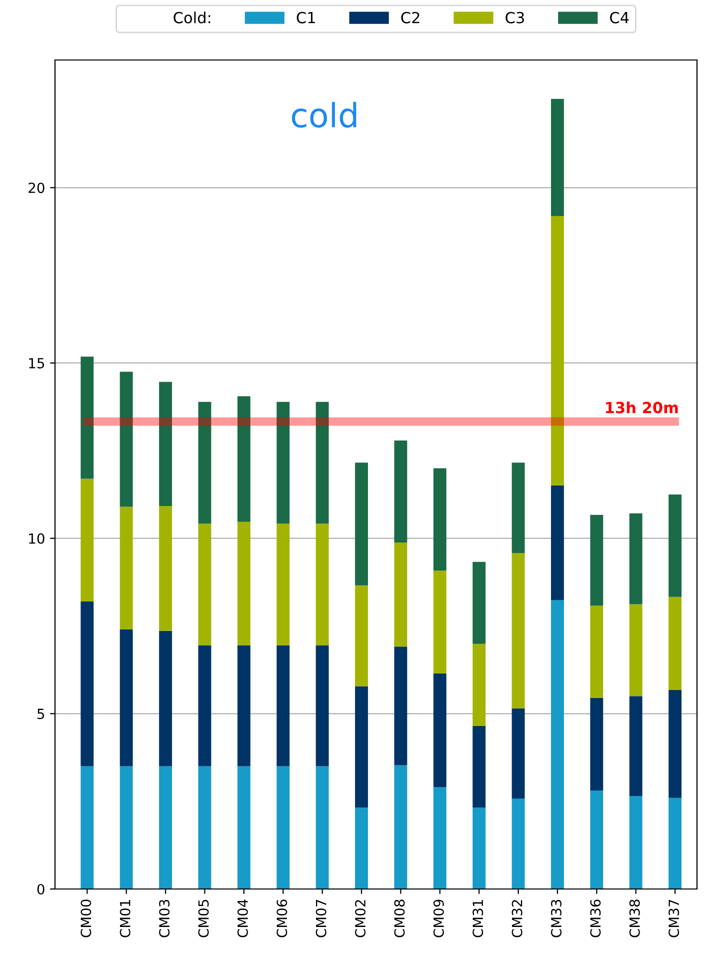  I want to click on x-tick-label: CM38, so click(634, 919).